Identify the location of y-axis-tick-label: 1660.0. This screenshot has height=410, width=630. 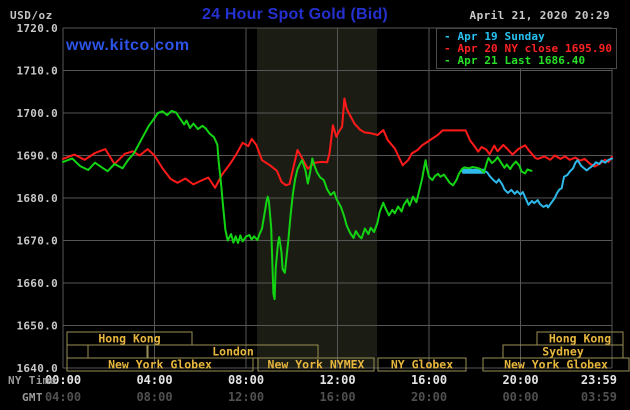
(37, 283).